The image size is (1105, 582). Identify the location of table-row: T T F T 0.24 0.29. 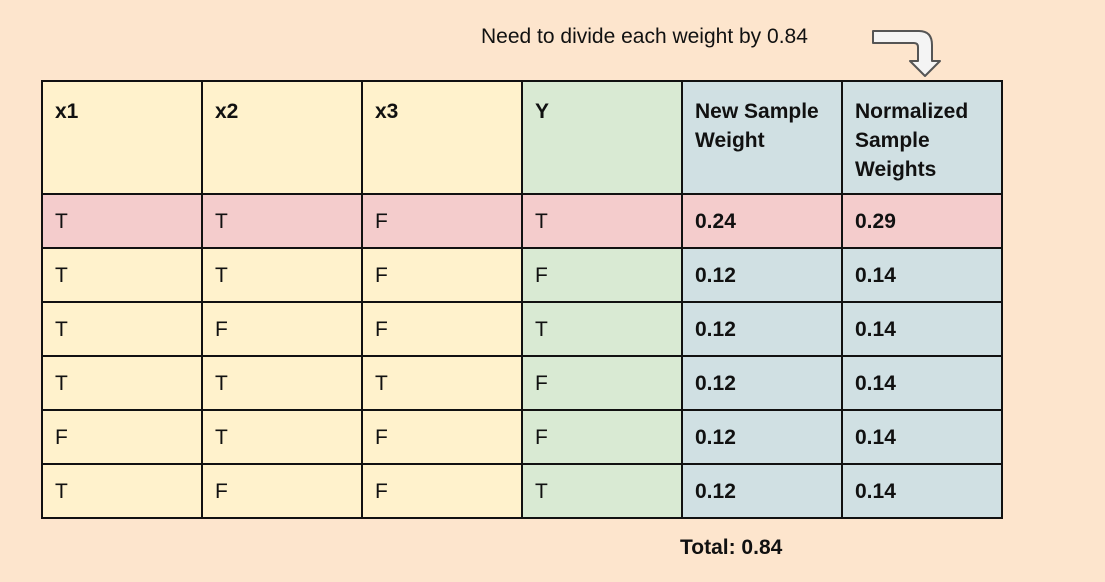
(522, 221).